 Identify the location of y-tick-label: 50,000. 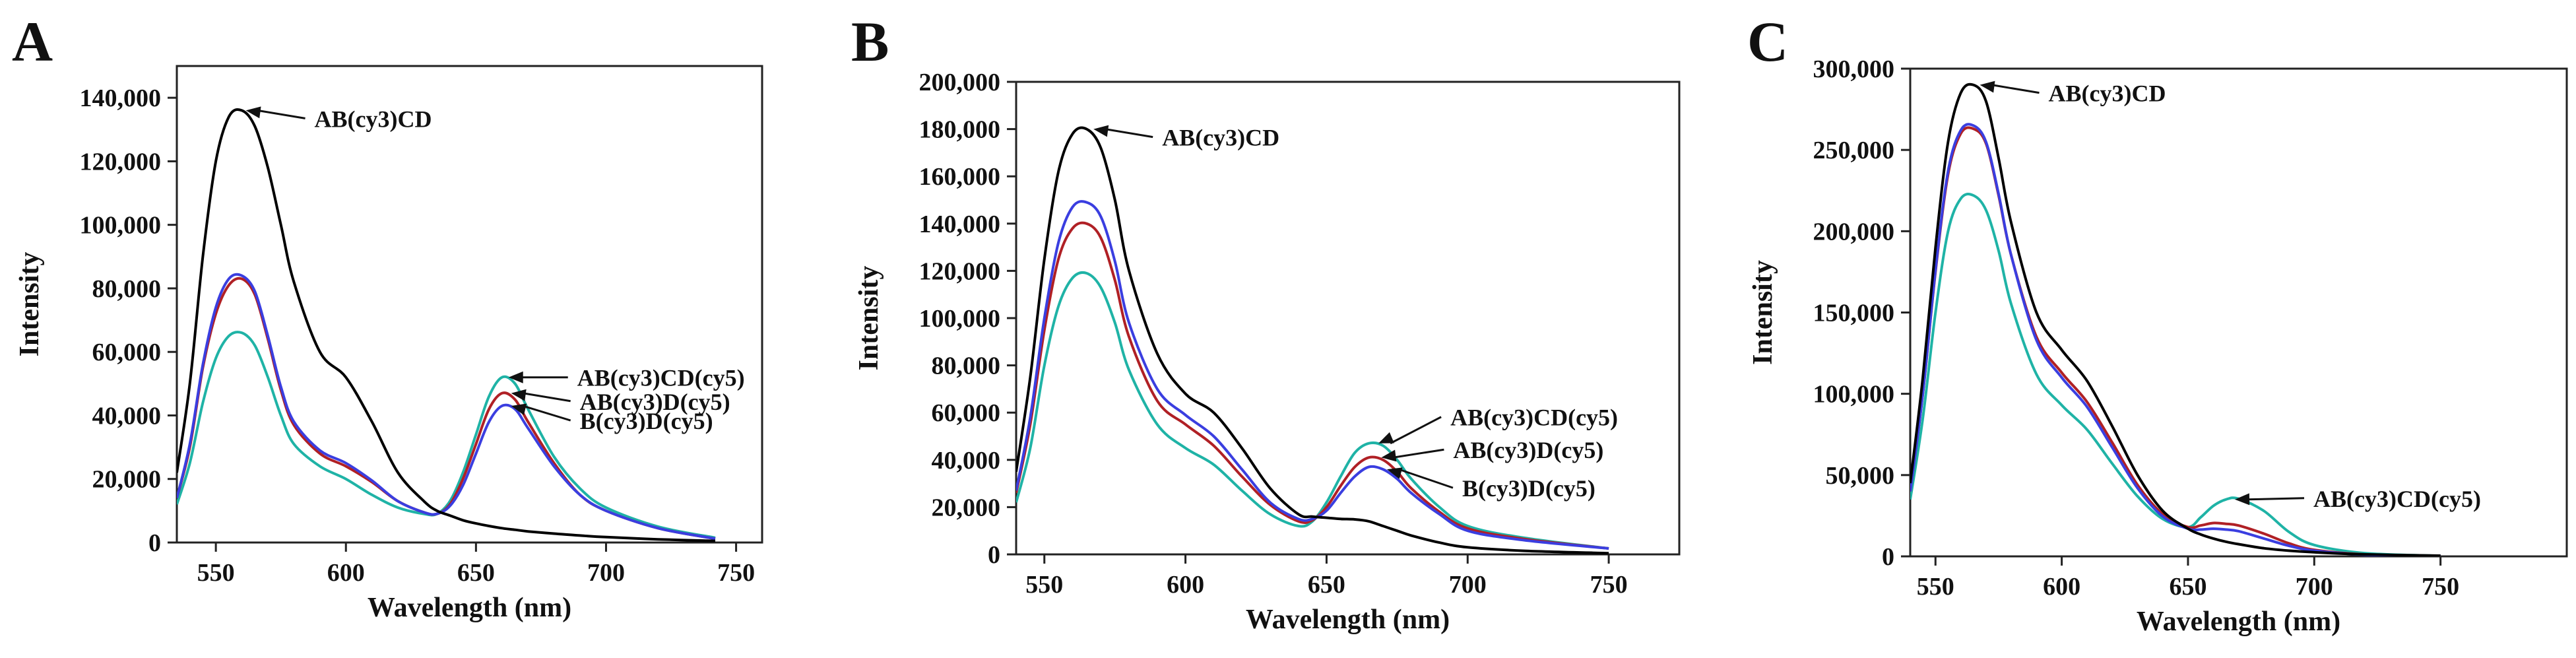
(1860, 476).